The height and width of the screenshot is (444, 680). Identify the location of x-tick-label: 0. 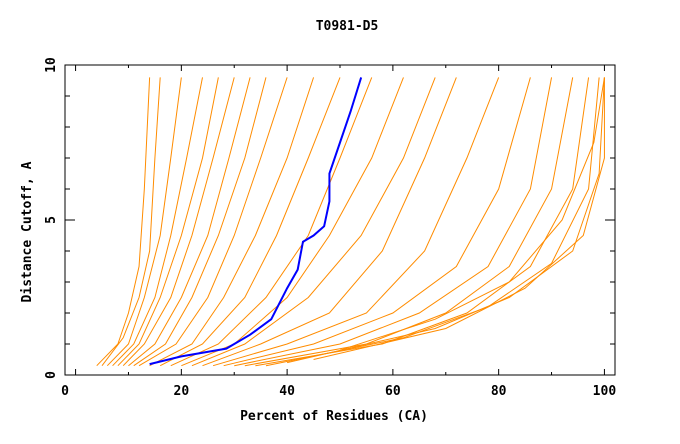
(65, 391).